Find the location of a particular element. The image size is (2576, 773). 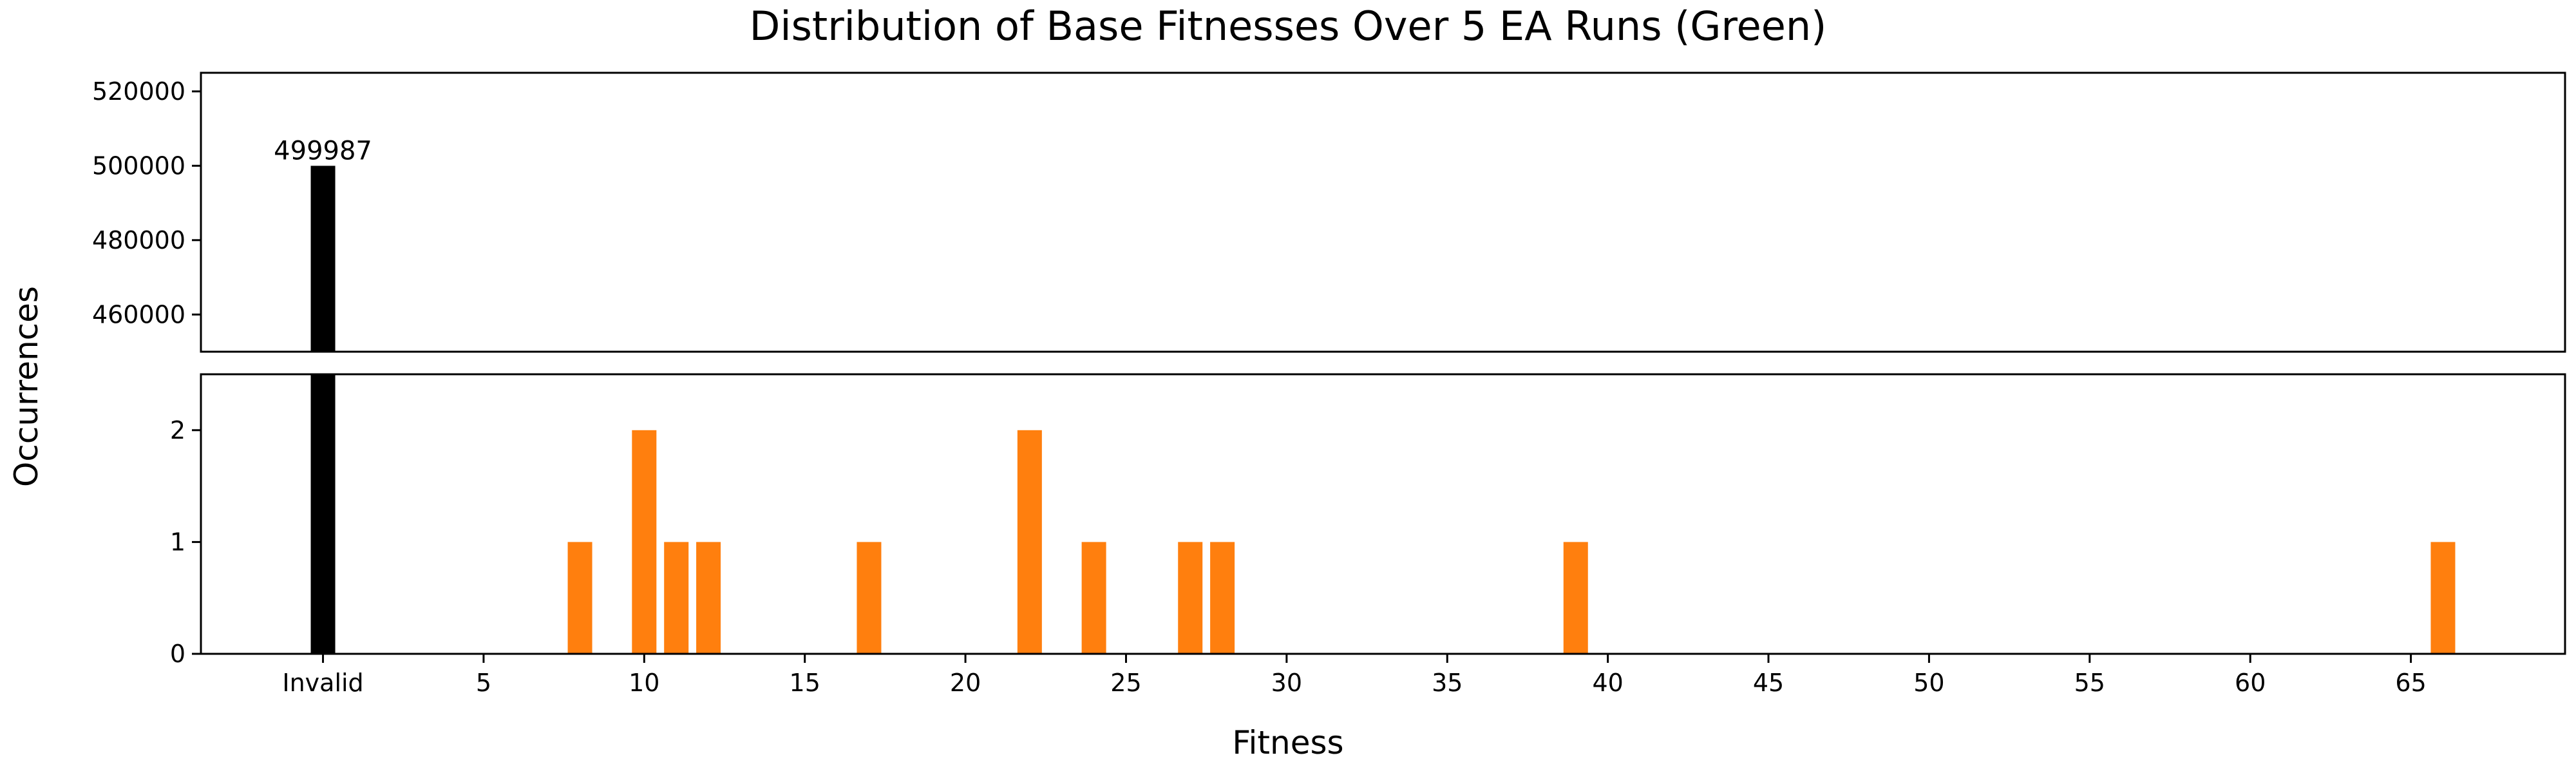

x-tick-label: 40 is located at coordinates (1607, 683).